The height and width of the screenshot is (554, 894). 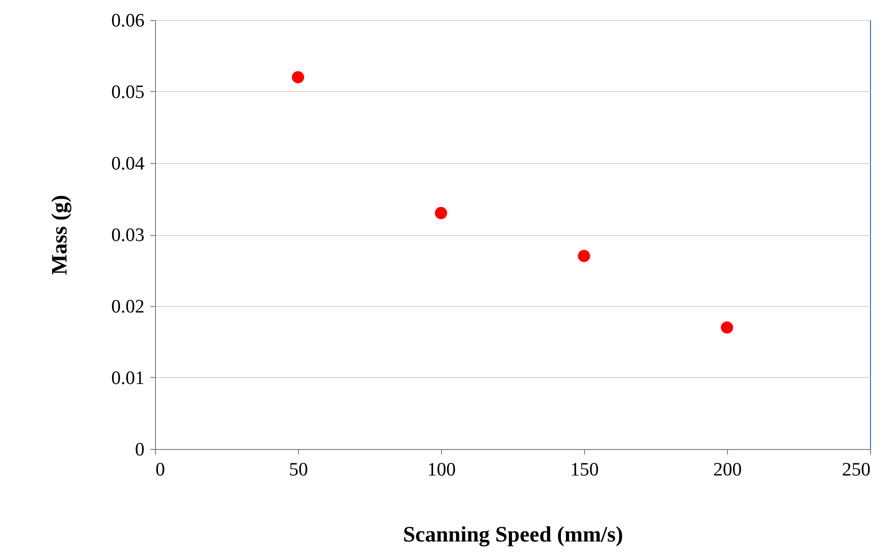 I want to click on y-tick-label: 0.05, so click(x=127, y=92).